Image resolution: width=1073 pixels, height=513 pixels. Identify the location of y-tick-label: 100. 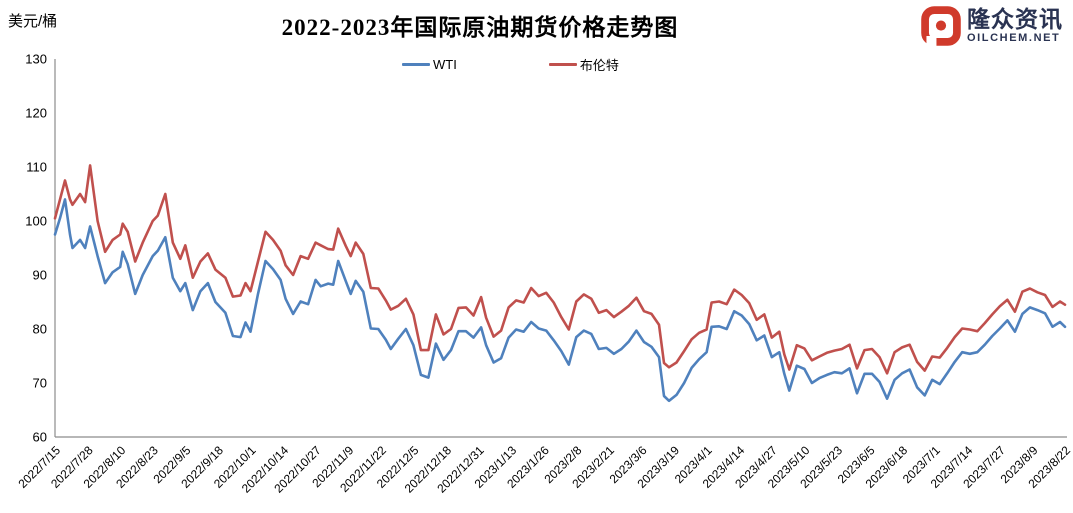
(36, 221).